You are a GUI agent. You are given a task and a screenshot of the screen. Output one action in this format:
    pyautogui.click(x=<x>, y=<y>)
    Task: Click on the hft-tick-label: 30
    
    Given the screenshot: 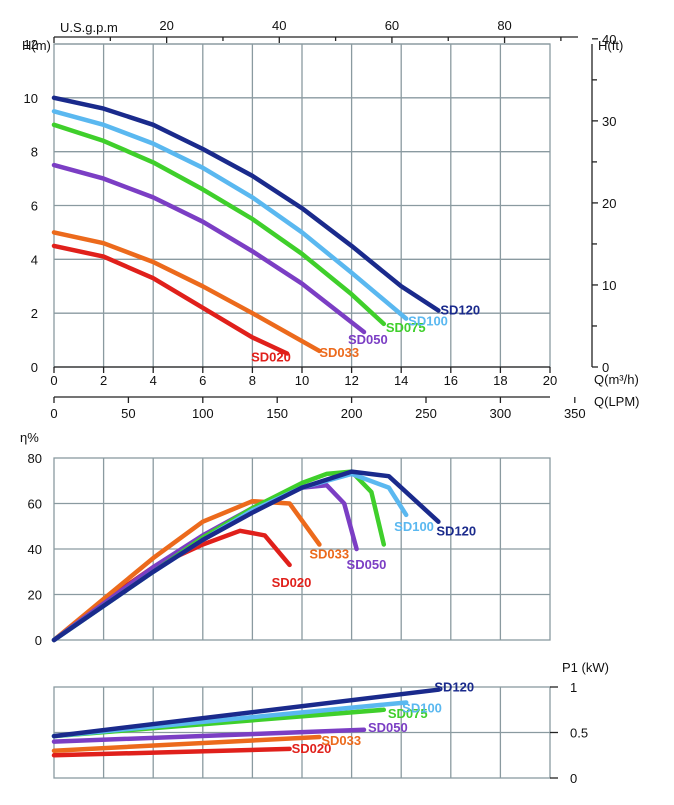 What is the action you would take?
    pyautogui.click(x=609, y=121)
    